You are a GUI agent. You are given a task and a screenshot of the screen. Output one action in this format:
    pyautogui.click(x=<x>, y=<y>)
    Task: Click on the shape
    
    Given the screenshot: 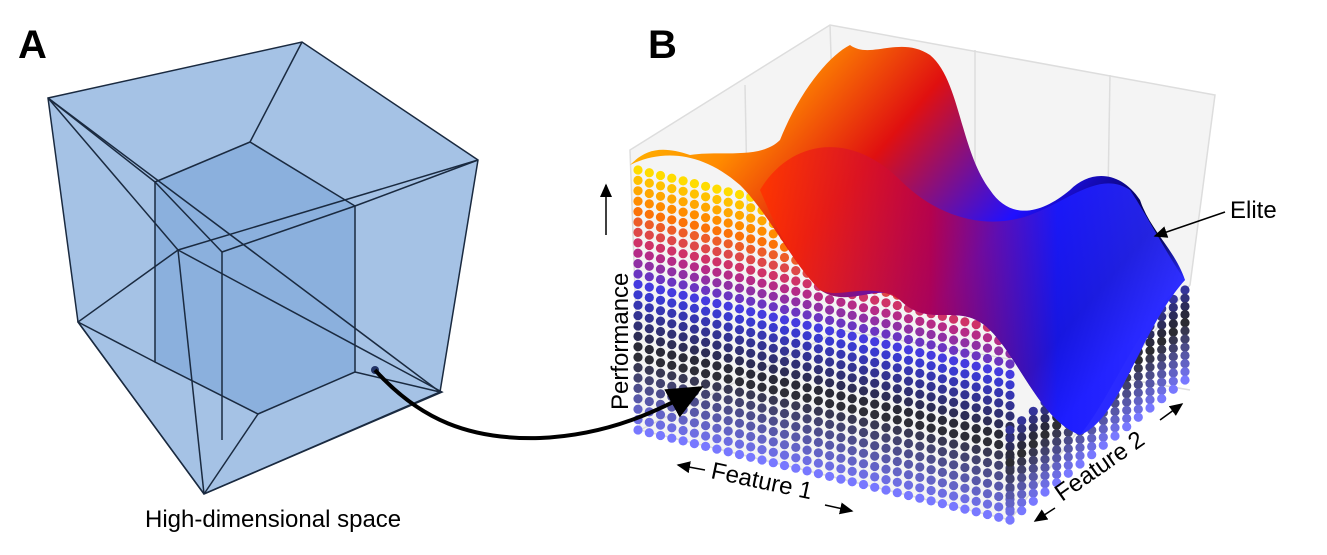 What is the action you would take?
    pyautogui.click(x=276, y=92)
    